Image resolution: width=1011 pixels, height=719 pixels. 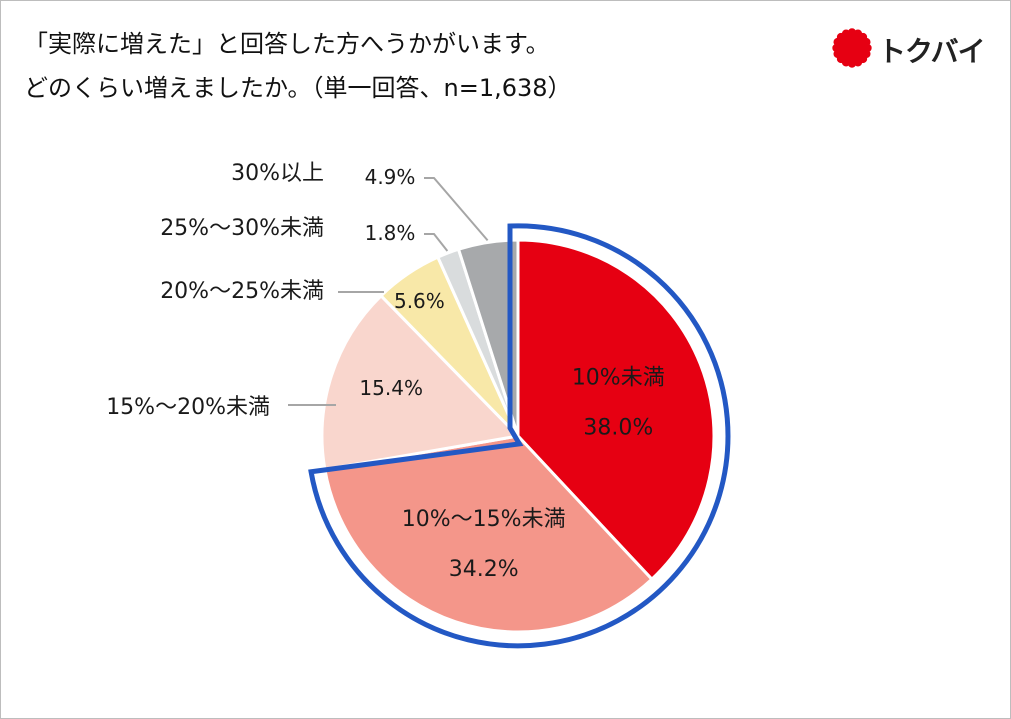 I want to click on slice-value-1: 38.0%, so click(x=618, y=427).